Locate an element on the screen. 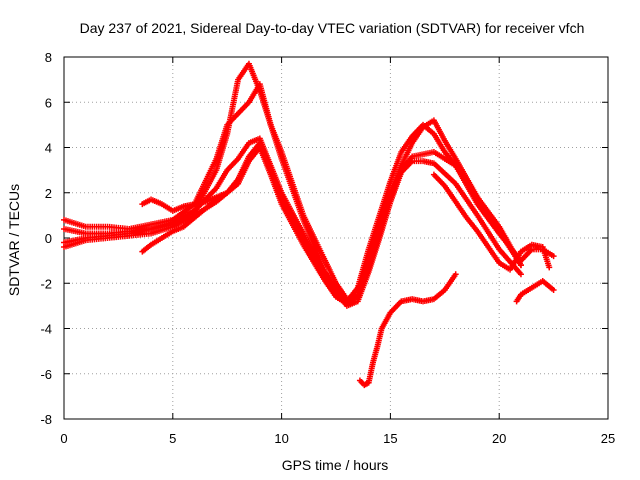 This screenshot has width=640, height=480. y-tick-label: -8 is located at coordinates (46, 419).